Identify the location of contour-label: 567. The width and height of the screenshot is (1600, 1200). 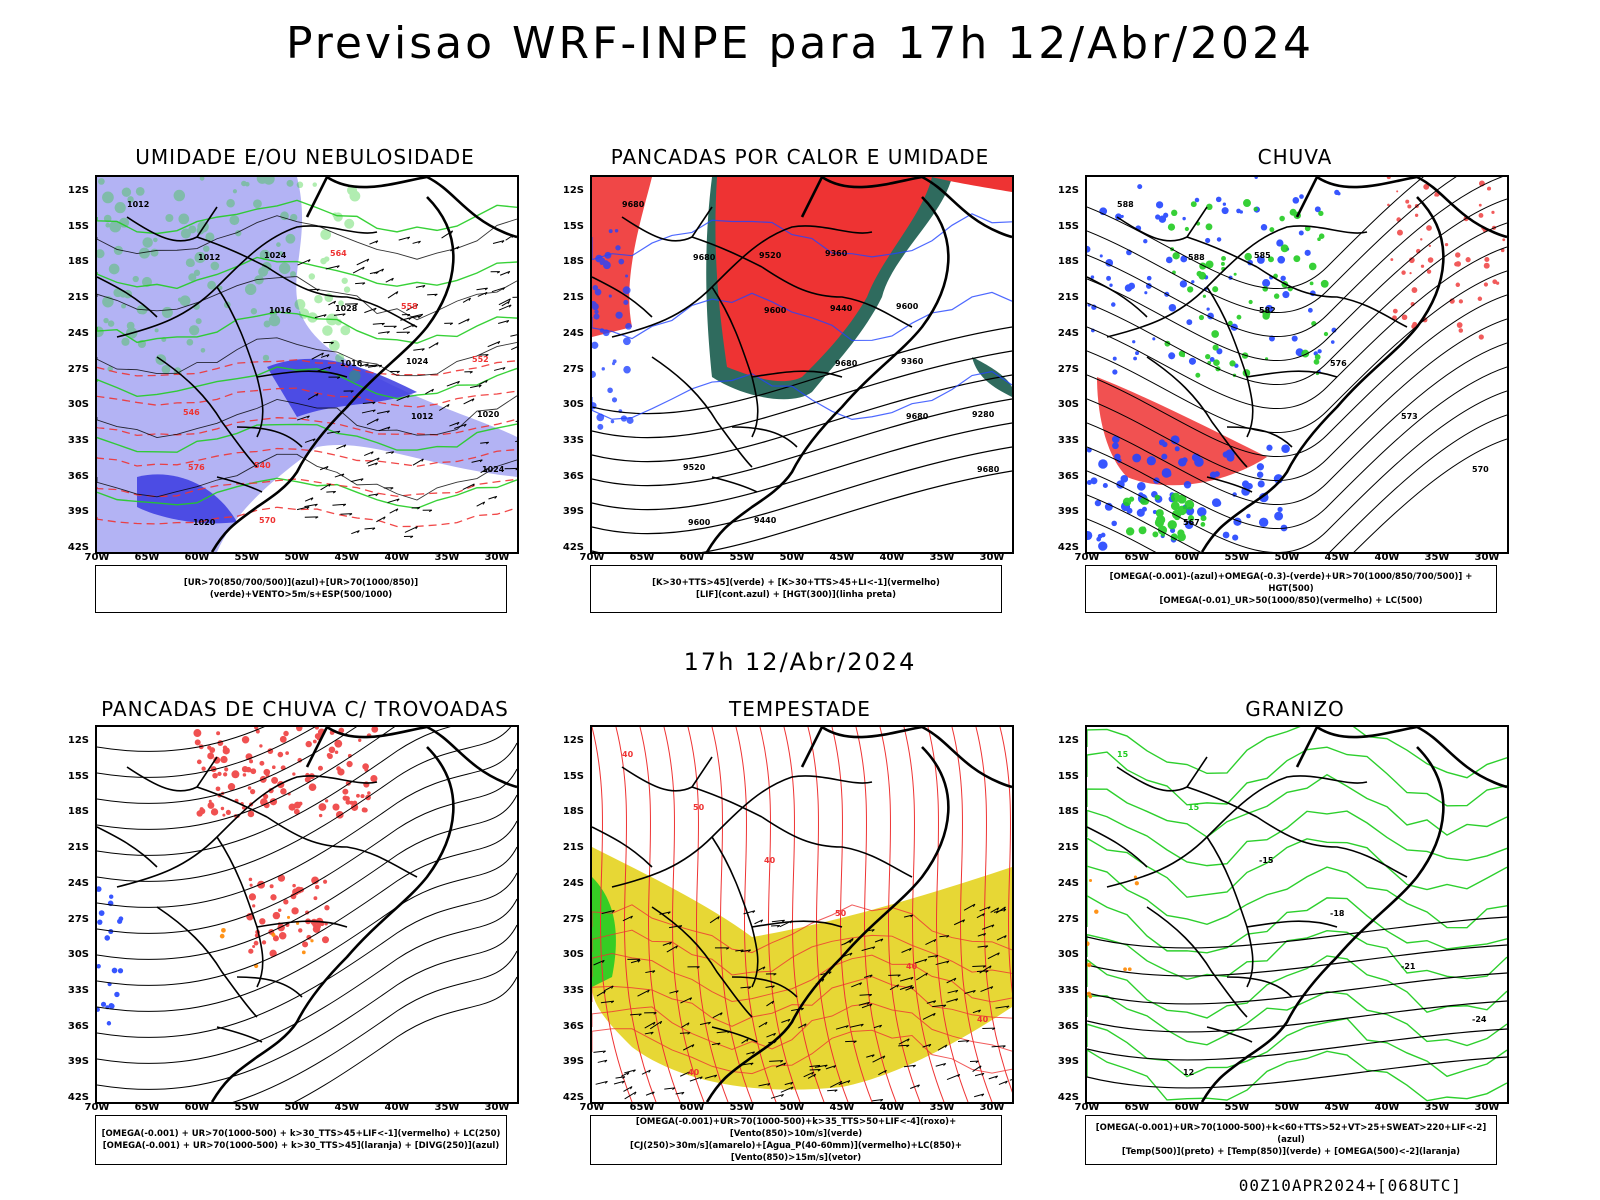
(1191, 522).